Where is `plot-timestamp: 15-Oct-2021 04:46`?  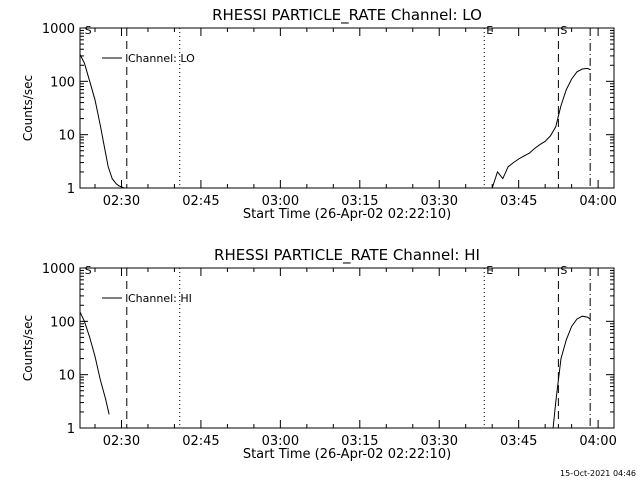
plot-timestamp: 15-Oct-2021 04:46 is located at coordinates (598, 473).